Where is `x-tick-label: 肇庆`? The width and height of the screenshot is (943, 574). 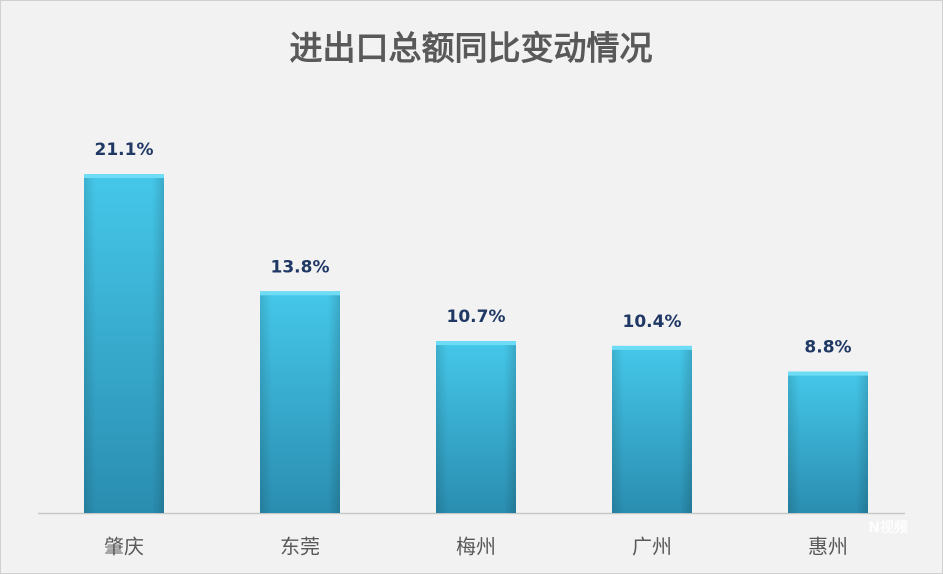 x-tick-label: 肇庆 is located at coordinates (124, 547).